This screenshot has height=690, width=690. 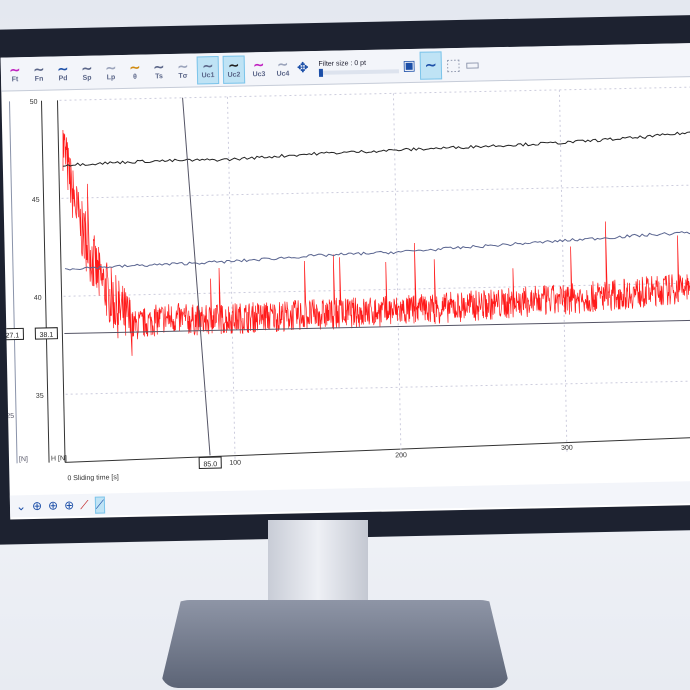 What do you see at coordinates (472, 65) in the screenshot?
I see `window-icon: ▭` at bounding box center [472, 65].